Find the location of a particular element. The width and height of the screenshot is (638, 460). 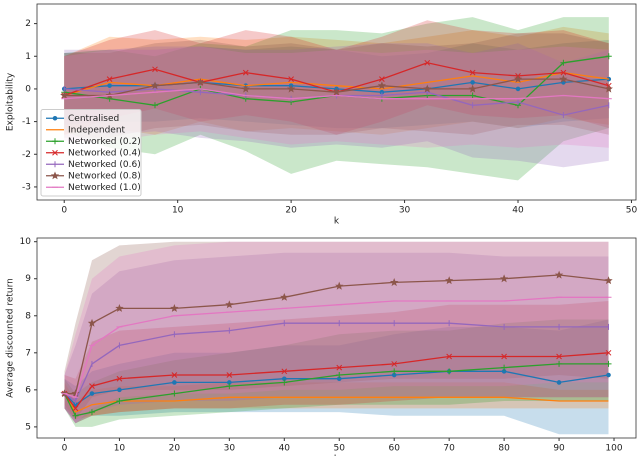

x-tick-label: 40 is located at coordinates (285, 449).